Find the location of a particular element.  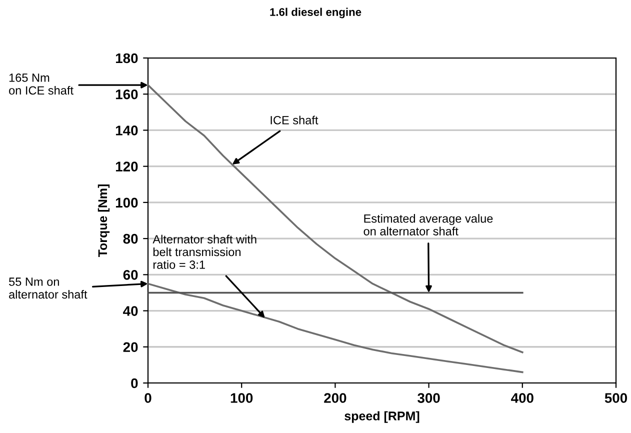

x-tick-label: 500 is located at coordinates (616, 398).